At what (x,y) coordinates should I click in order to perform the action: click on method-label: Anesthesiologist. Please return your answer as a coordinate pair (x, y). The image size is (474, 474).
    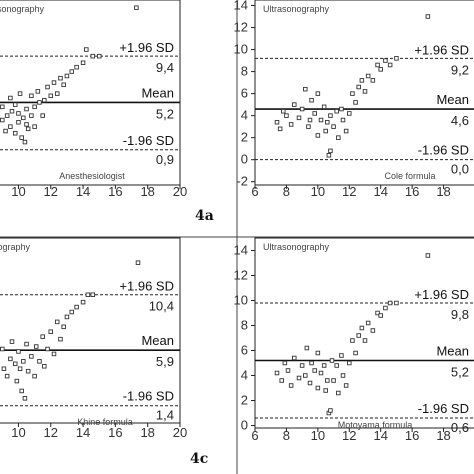
    Looking at the image, I should click on (92, 176).